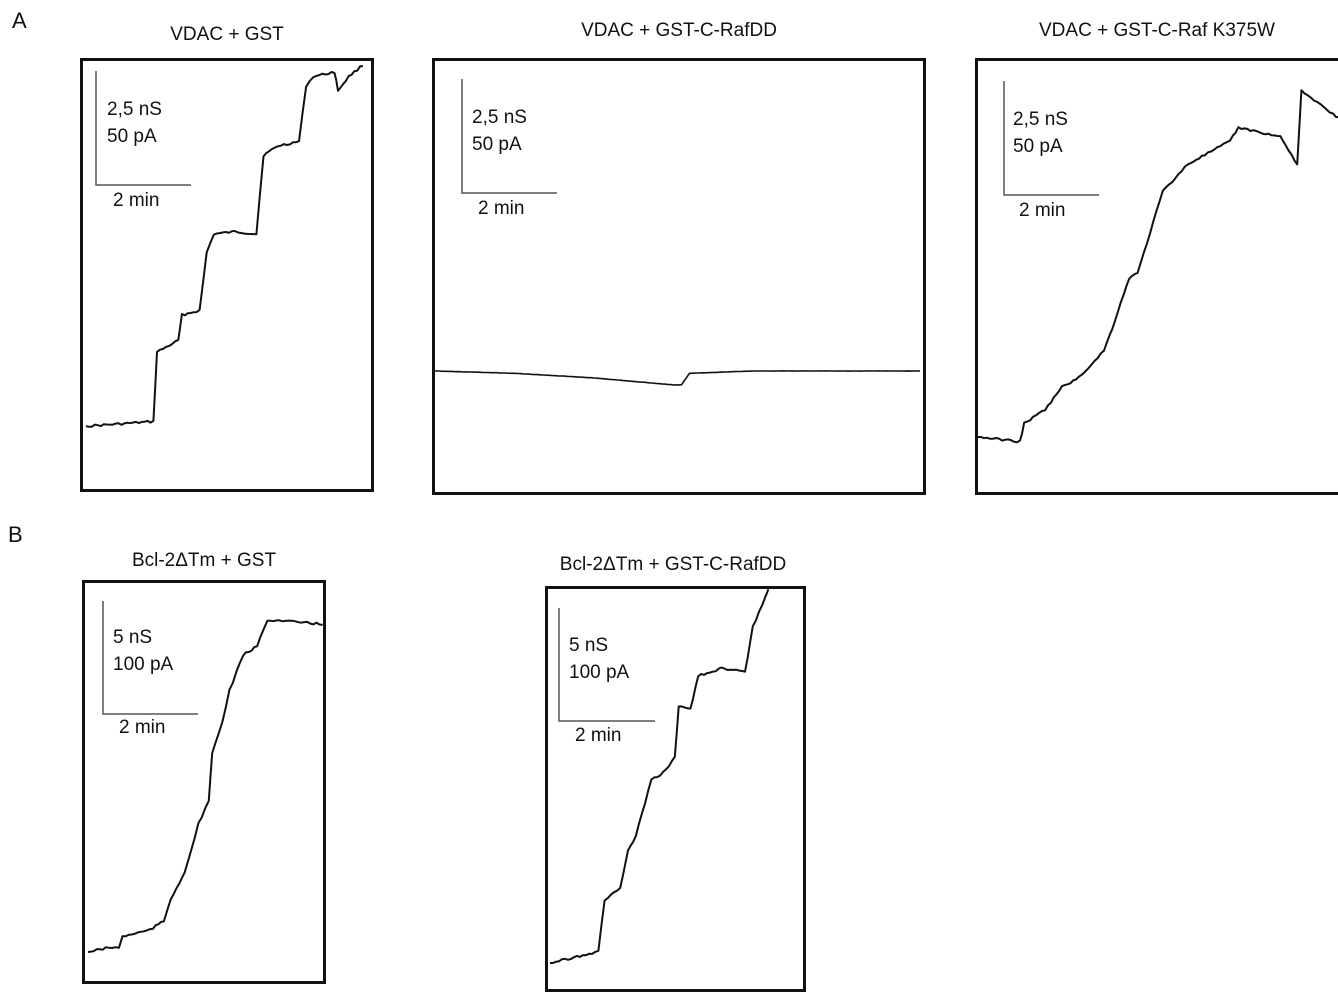  I want to click on chart-title: Bcl-2ΔTm + GST-C-RafDD, so click(673, 564).